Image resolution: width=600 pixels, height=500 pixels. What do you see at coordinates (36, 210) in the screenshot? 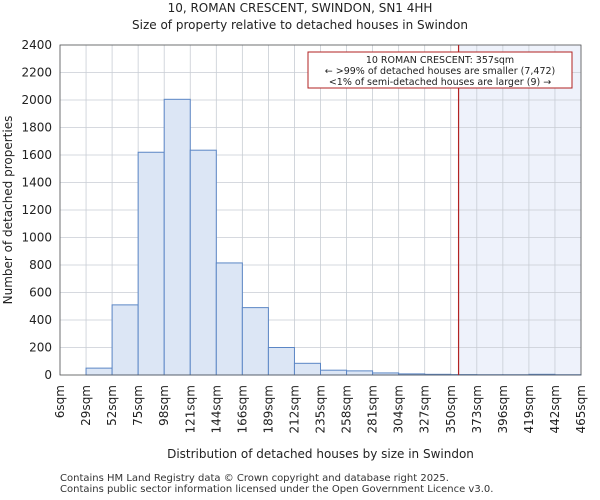
I see `y-tick-label: 1200` at bounding box center [36, 210].